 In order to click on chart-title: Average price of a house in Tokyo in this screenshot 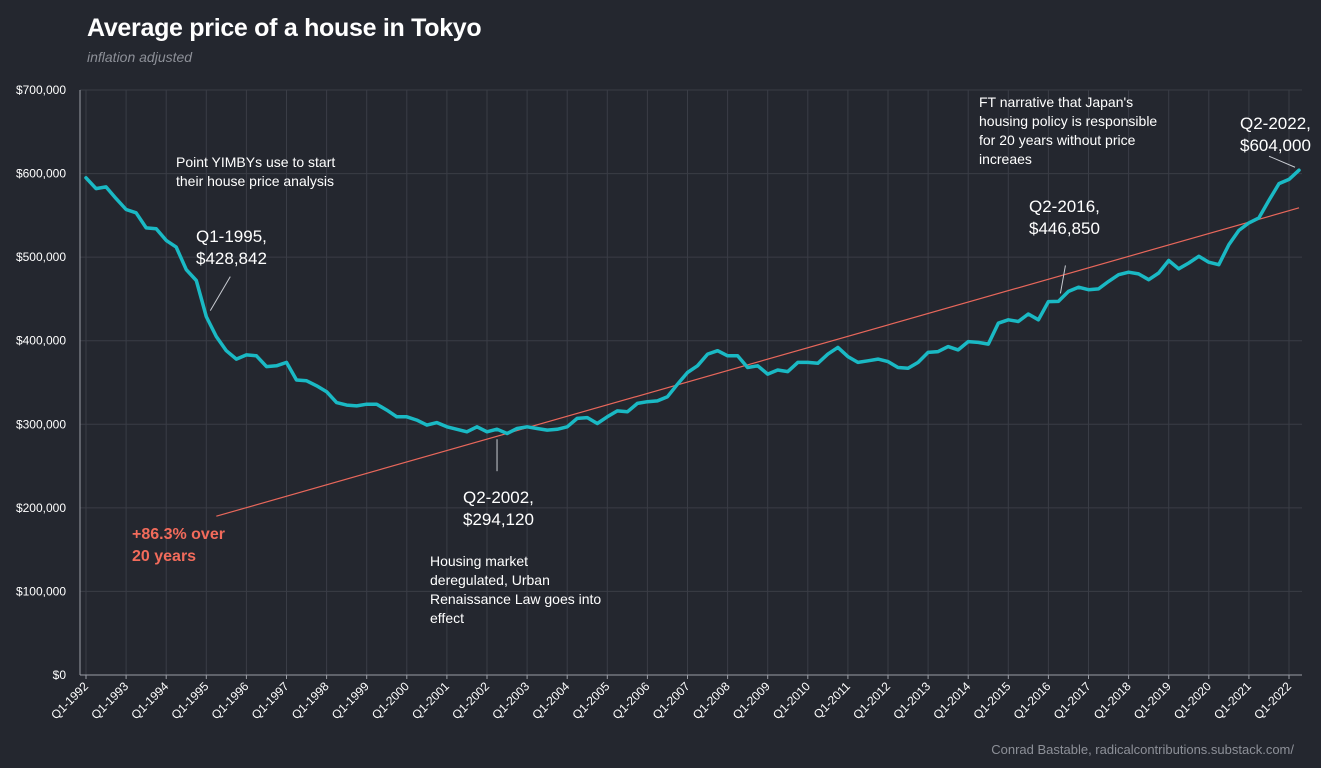, I will do `click(284, 28)`.